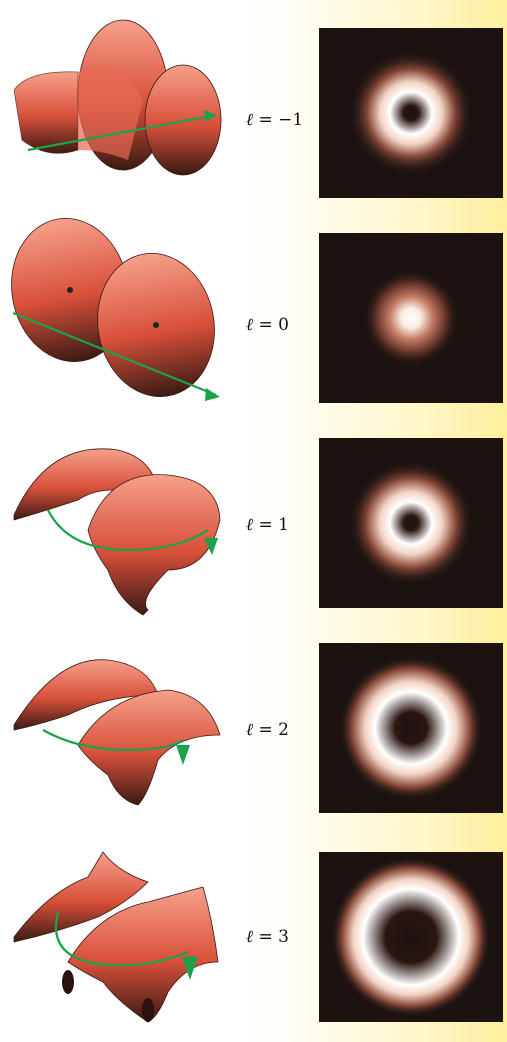 The image size is (507, 1042). I want to click on mode-value: = 3, so click(271, 937).